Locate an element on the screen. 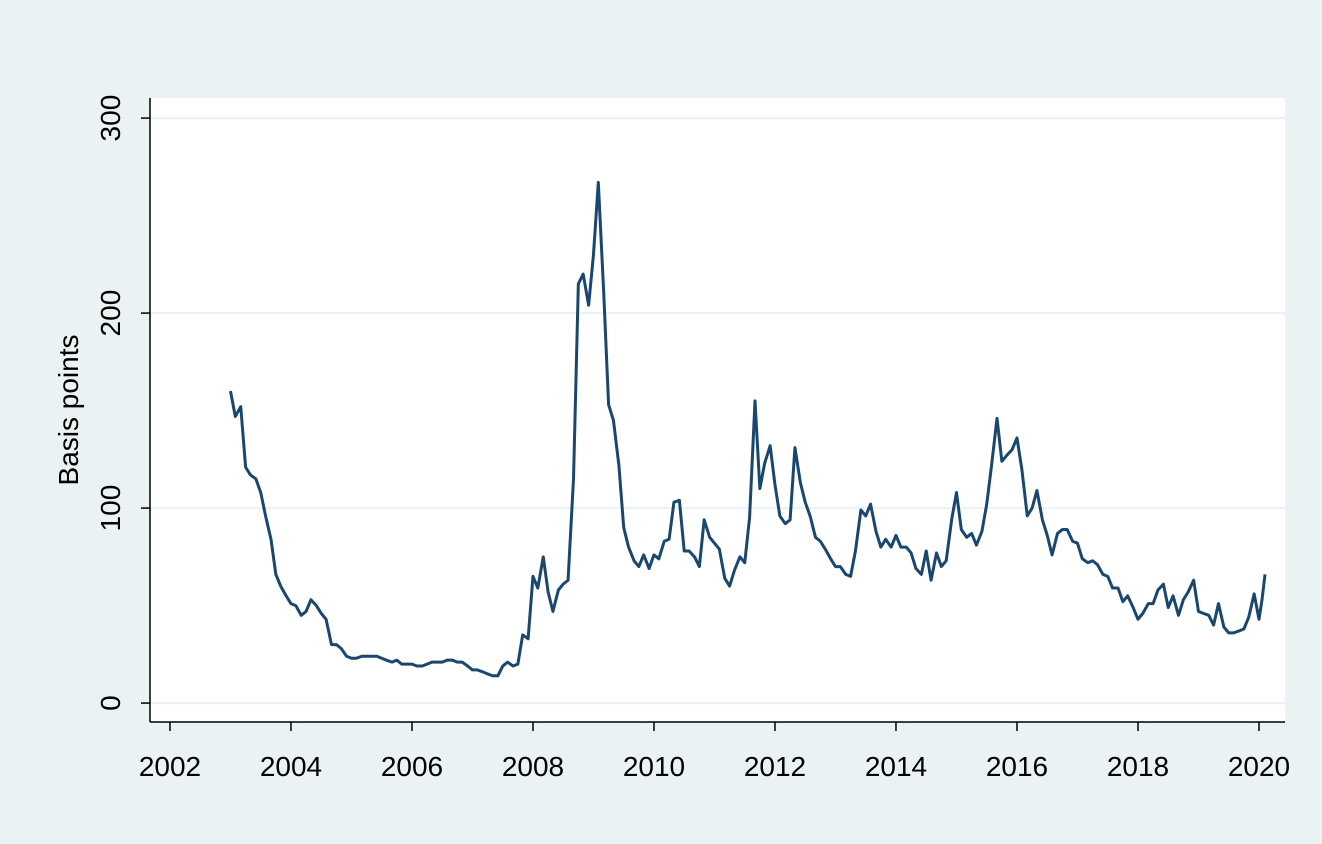 The height and width of the screenshot is (844, 1322). y-axis-title: Basis points is located at coordinates (68, 410).